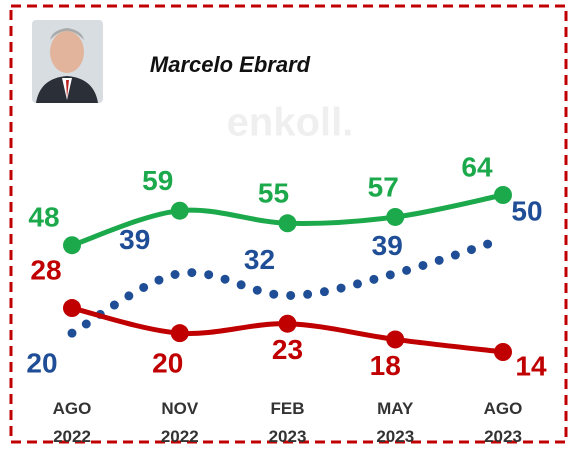 The width and height of the screenshot is (574, 450). I want to click on value-label: 50, so click(526, 210).